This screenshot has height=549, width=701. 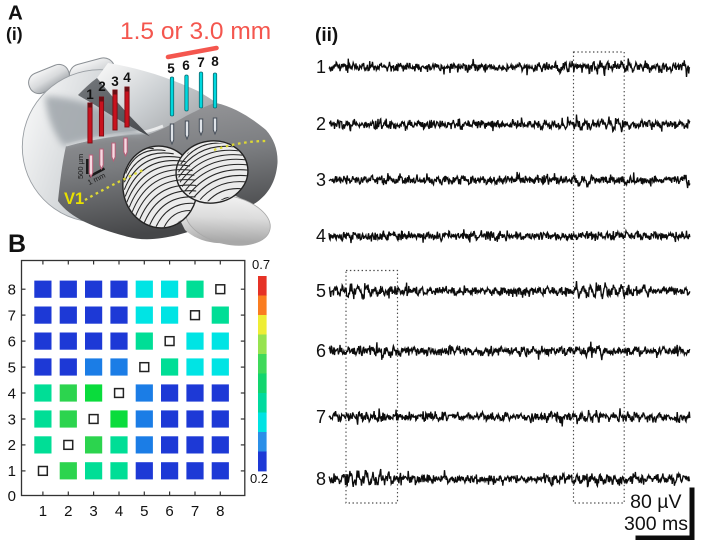 I want to click on svg-text: V1, so click(x=74, y=199).